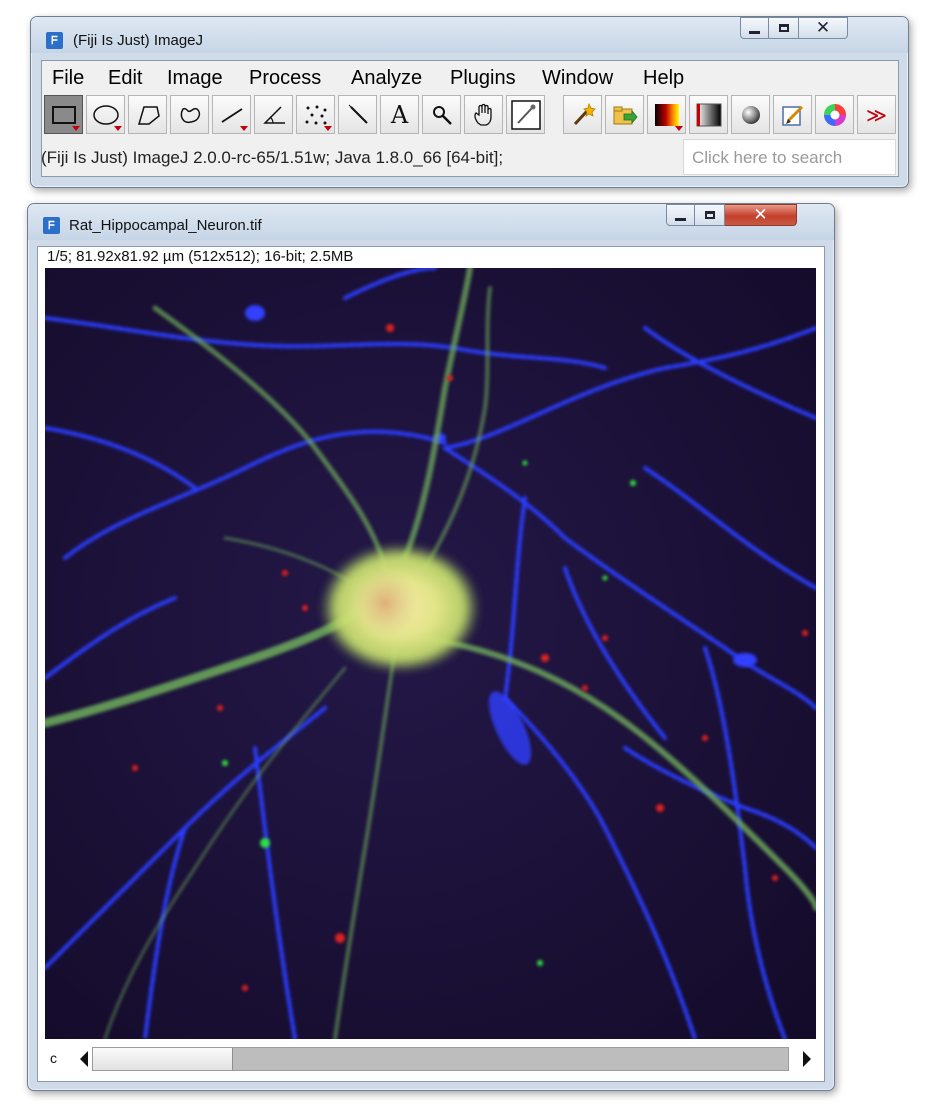 The height and width of the screenshot is (1115, 937). I want to click on oval-tool-button, so click(105, 114).